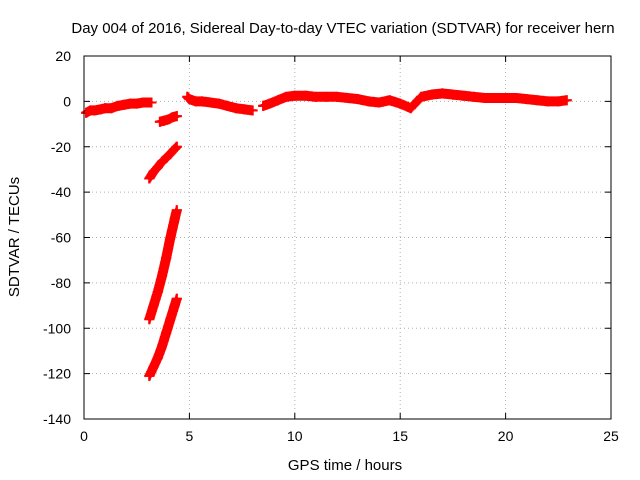 The width and height of the screenshot is (640, 480). Describe the element at coordinates (611, 436) in the screenshot. I see `x-tick-label-5: 25` at that location.